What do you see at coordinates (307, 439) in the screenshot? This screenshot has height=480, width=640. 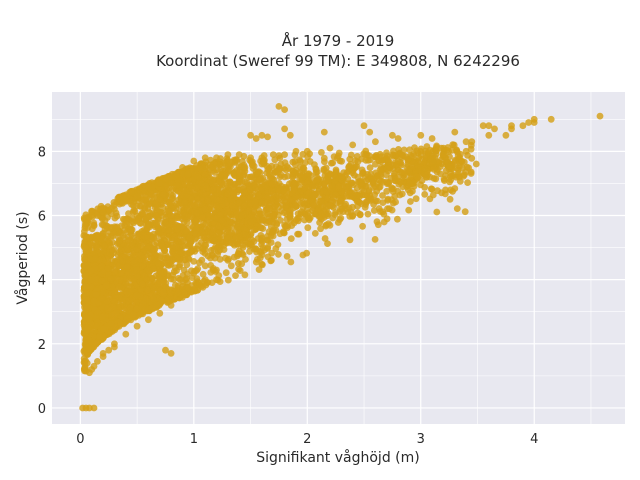 I see `x-tick-label: 2` at bounding box center [307, 439].